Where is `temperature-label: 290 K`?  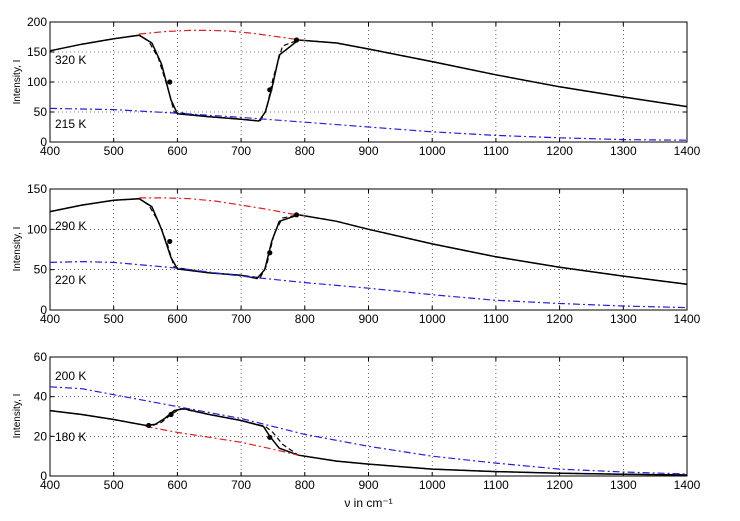
temperature-label: 290 K is located at coordinates (70, 226).